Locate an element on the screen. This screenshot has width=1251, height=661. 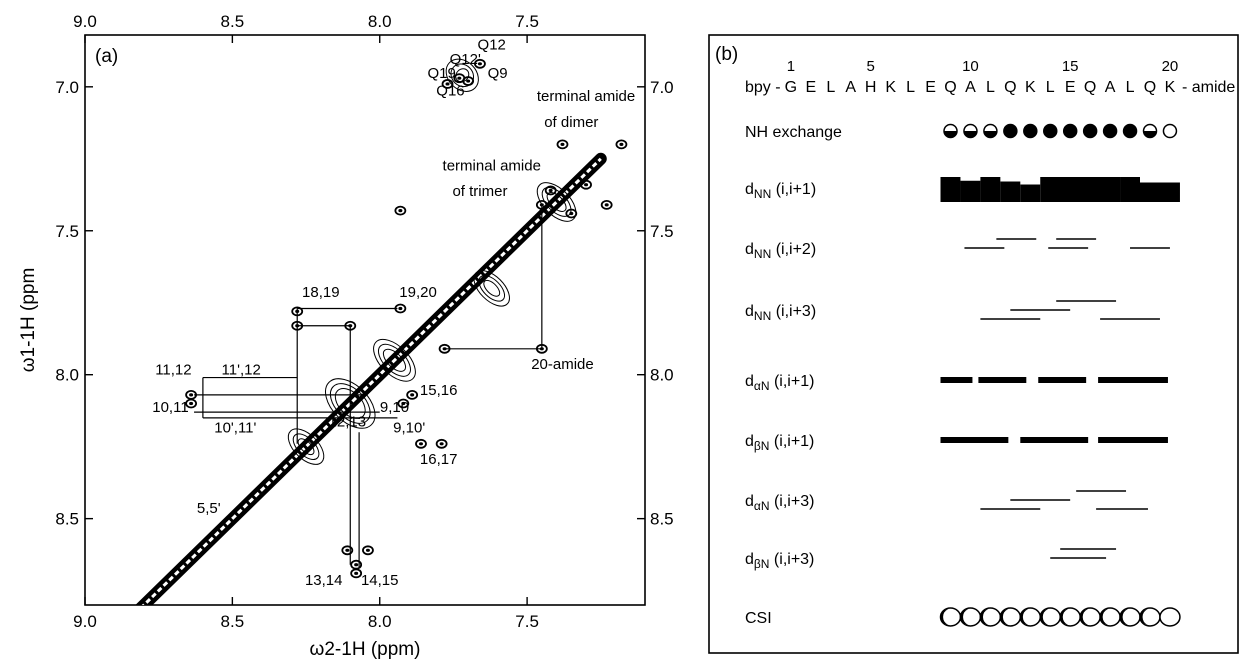
row-label-suffix: (i,i+3) is located at coordinates (792, 501).